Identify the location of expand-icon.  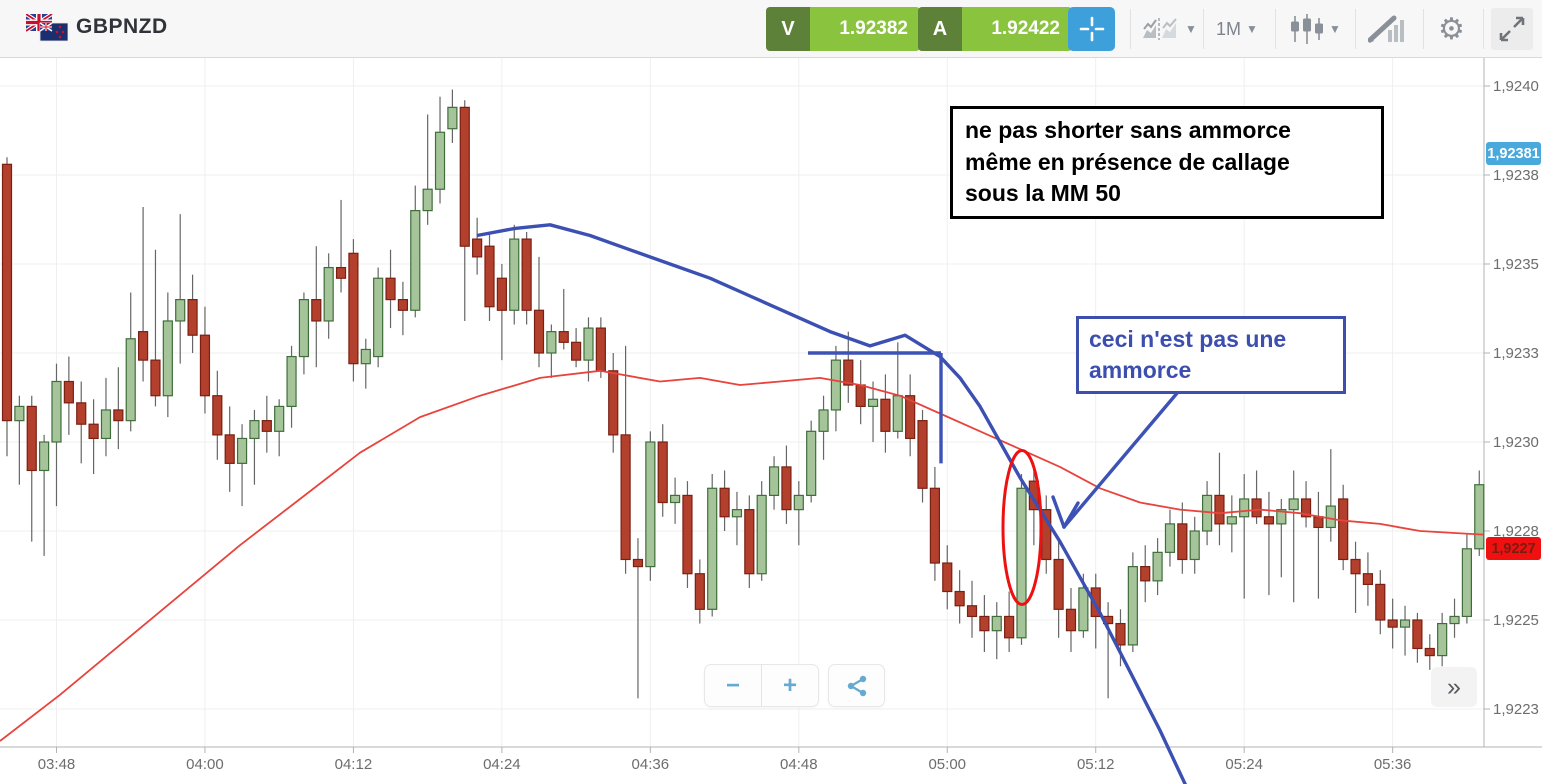
(1512, 29).